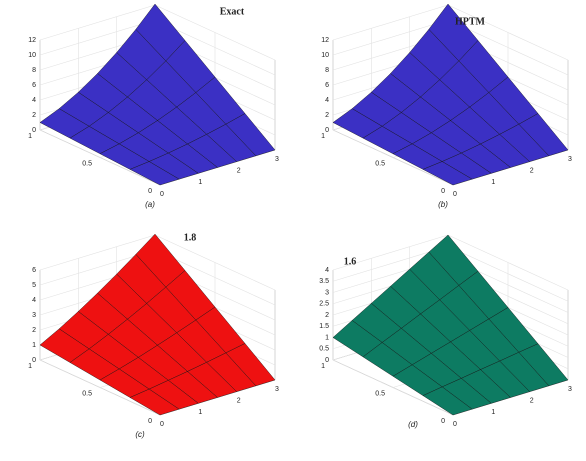  Describe the element at coordinates (413, 424) in the screenshot. I see `caption: (d)` at that location.